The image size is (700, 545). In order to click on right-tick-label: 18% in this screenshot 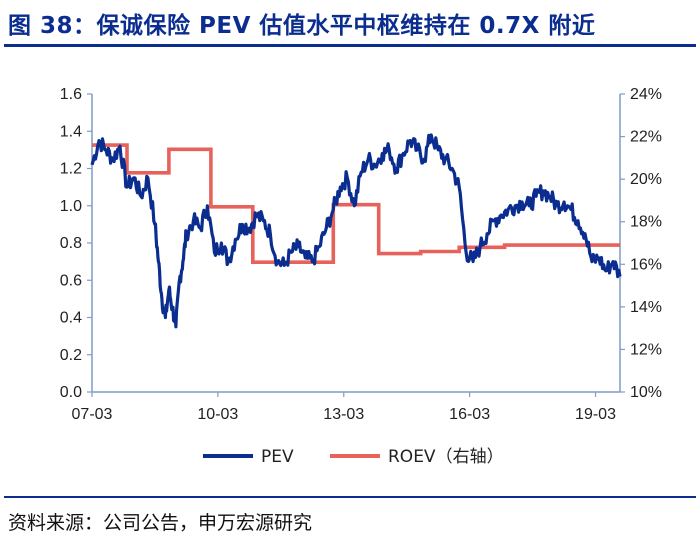, I will do `click(646, 222)`.